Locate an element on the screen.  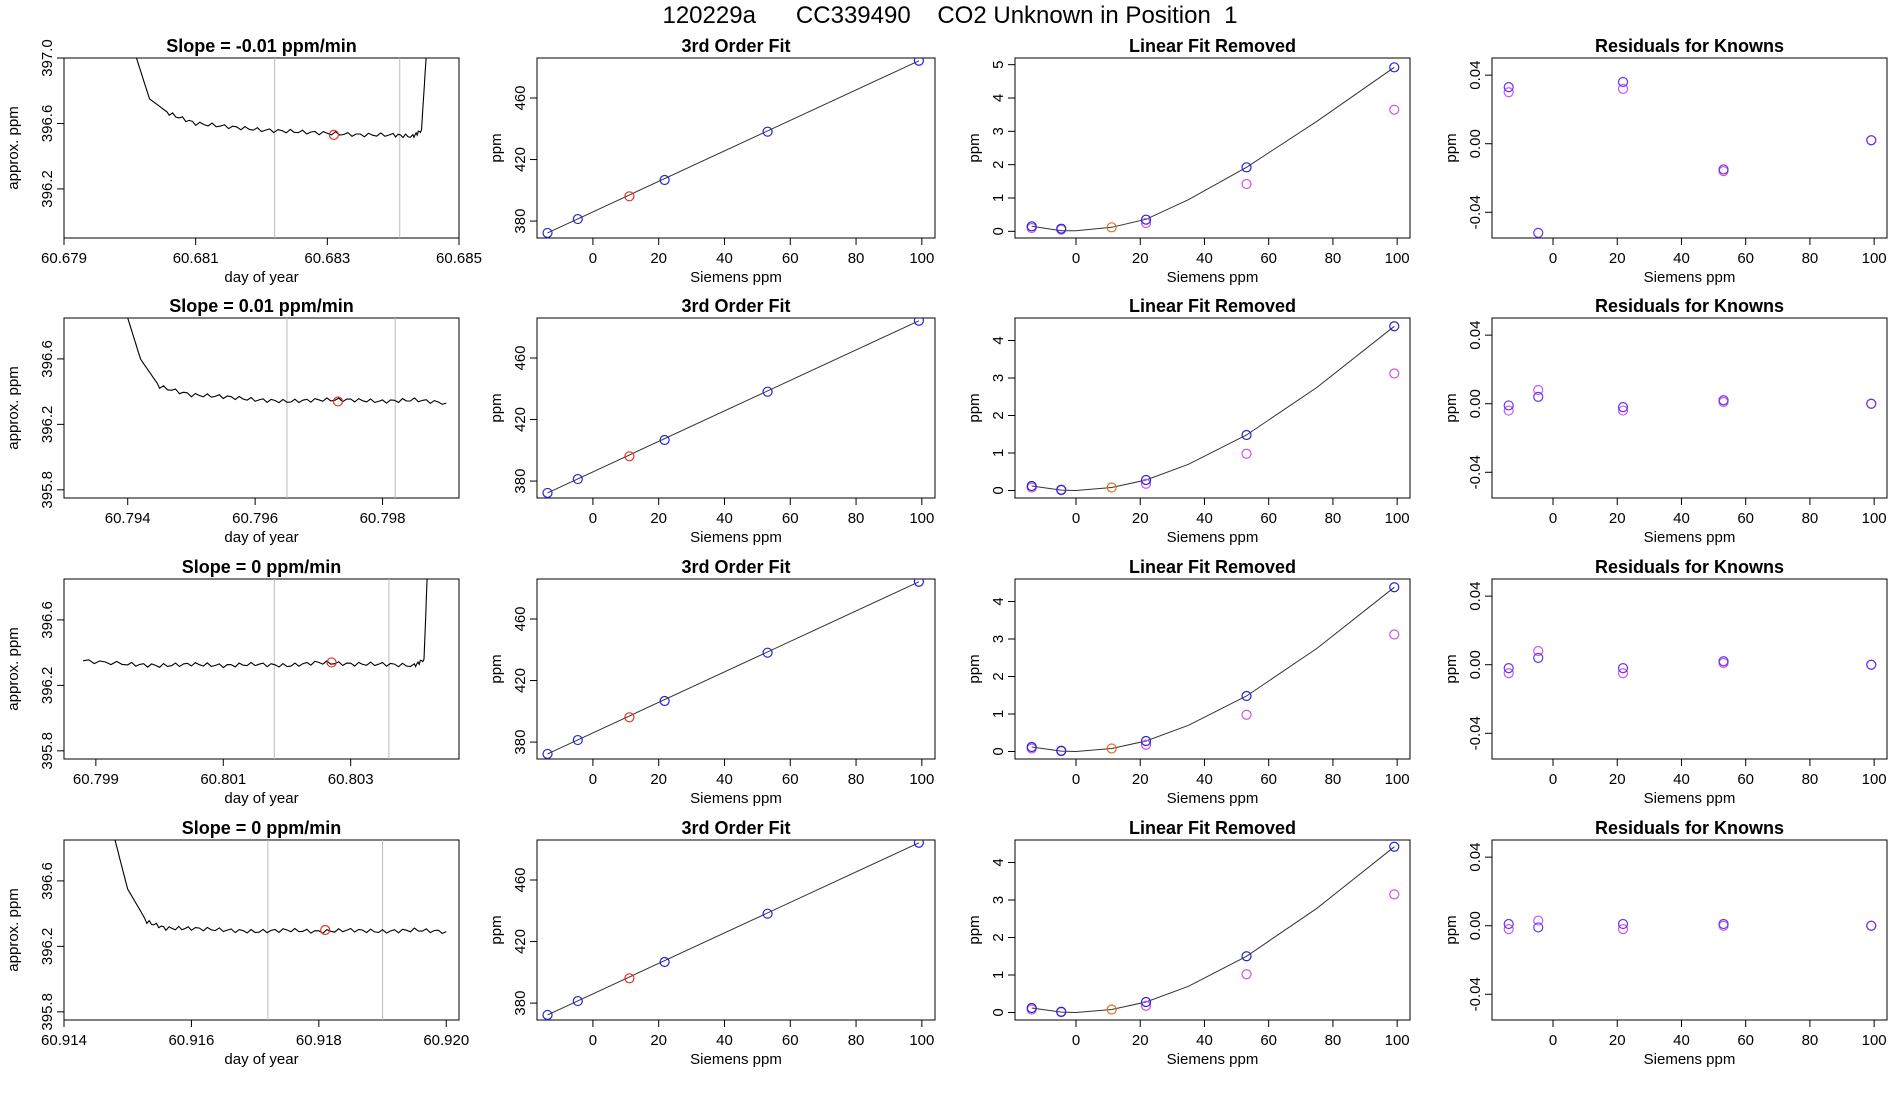
x-tick-label: 60.685 is located at coordinates (459, 258).